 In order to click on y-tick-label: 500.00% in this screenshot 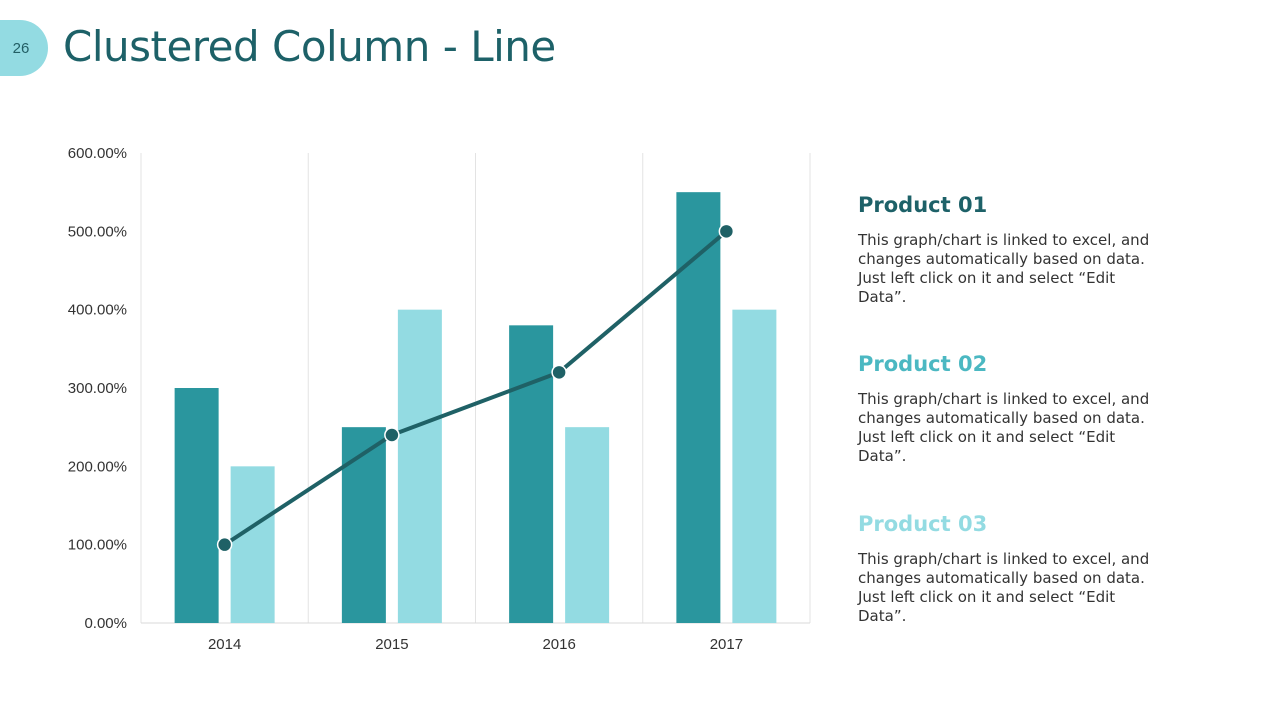, I will do `click(97, 231)`.